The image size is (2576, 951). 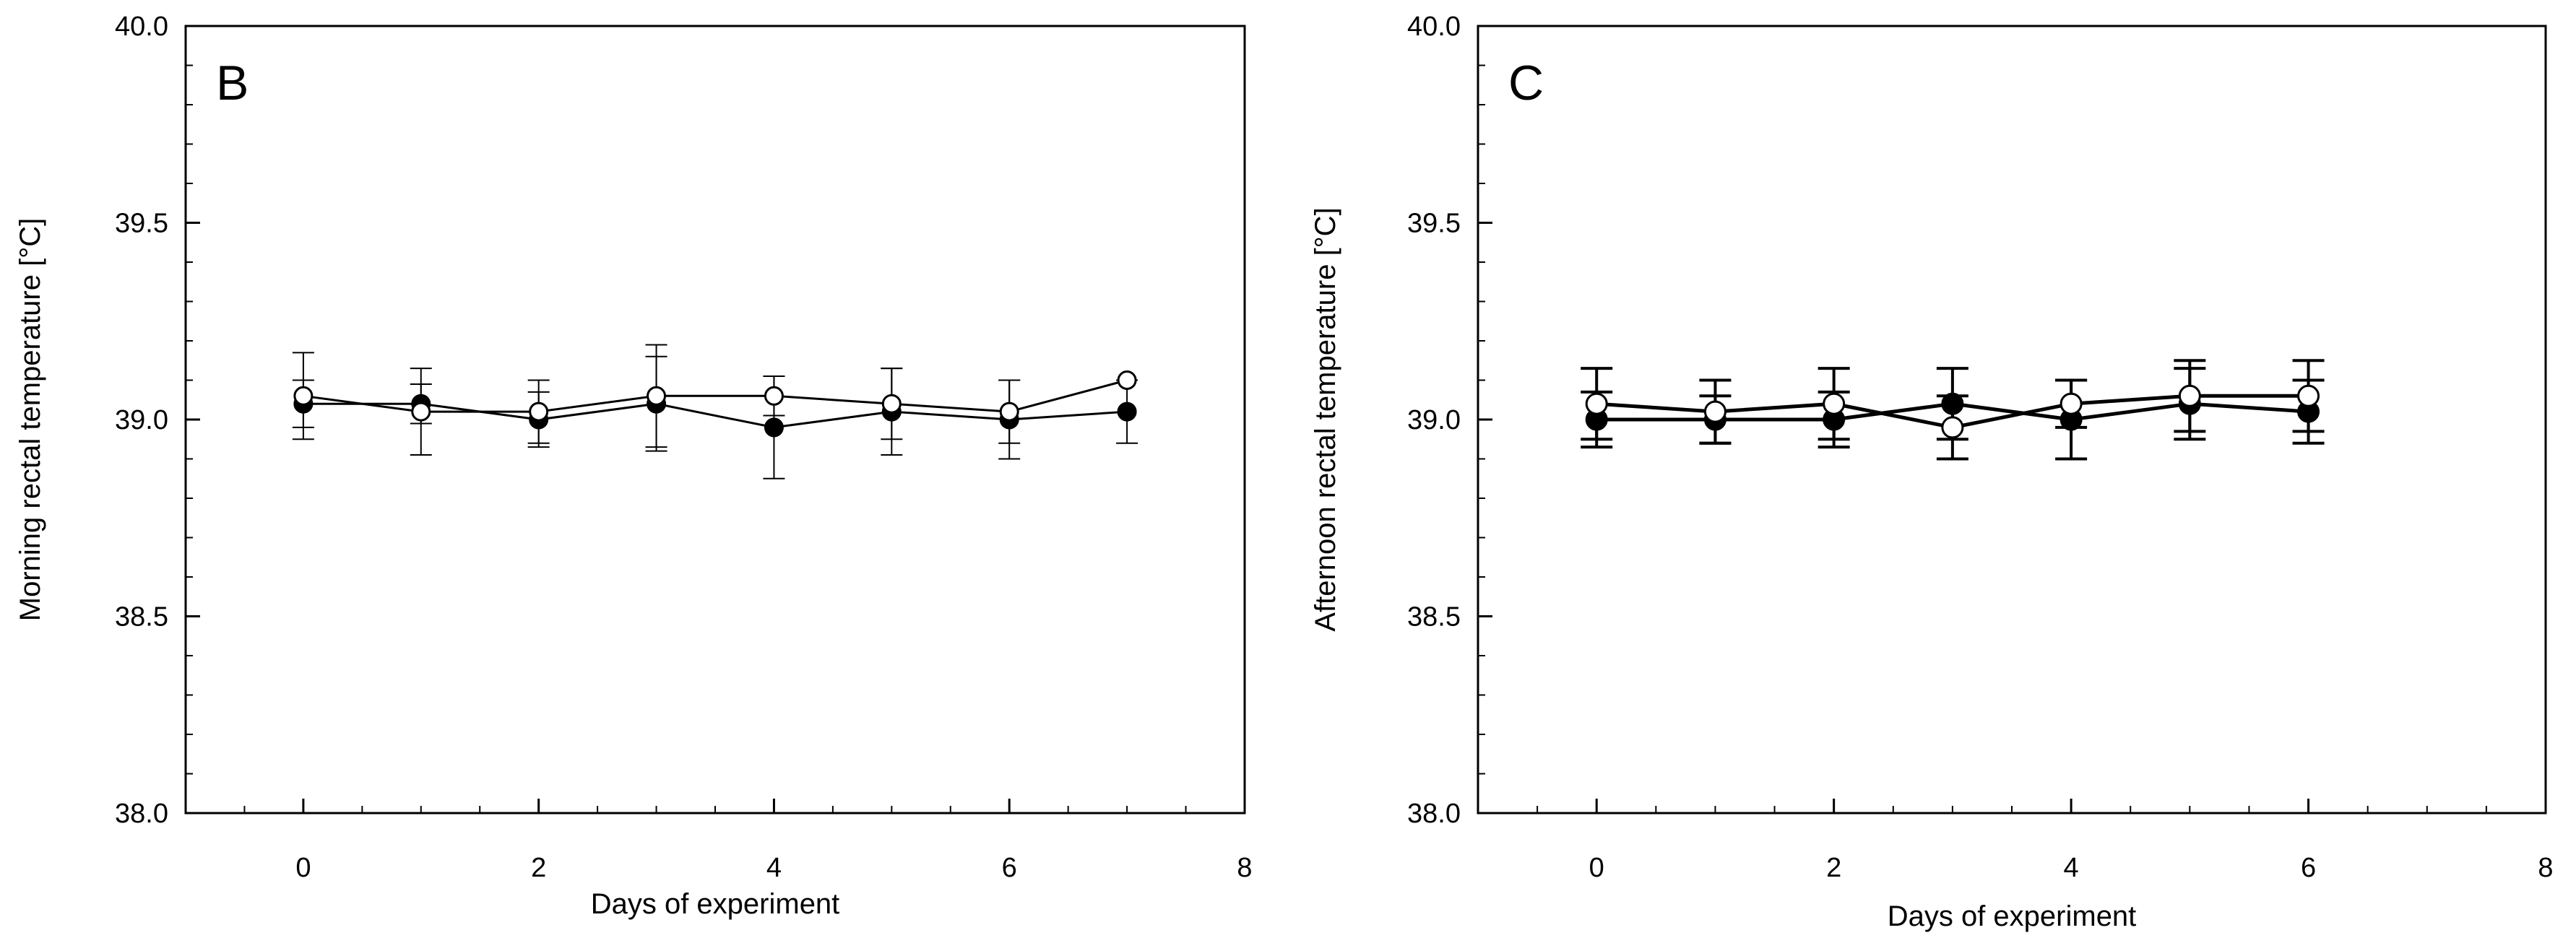 What do you see at coordinates (232, 83) in the screenshot?
I see `panel-label: B` at bounding box center [232, 83].